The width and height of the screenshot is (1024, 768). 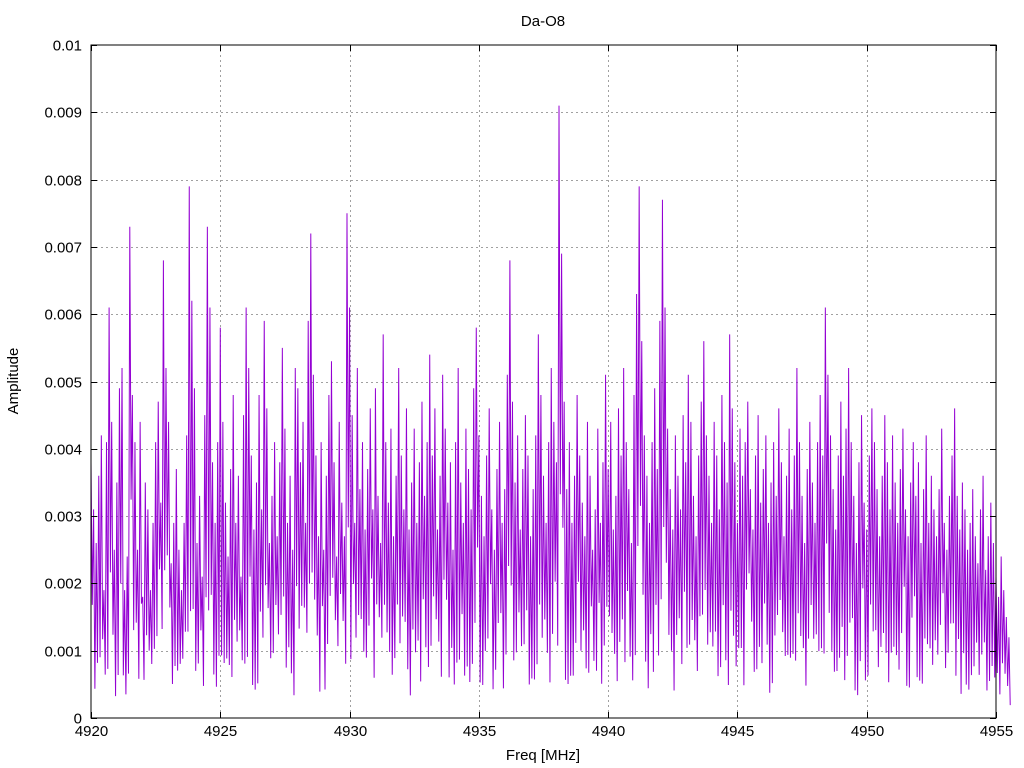 I want to click on y-axis-label: Amplitude, so click(x=13, y=381).